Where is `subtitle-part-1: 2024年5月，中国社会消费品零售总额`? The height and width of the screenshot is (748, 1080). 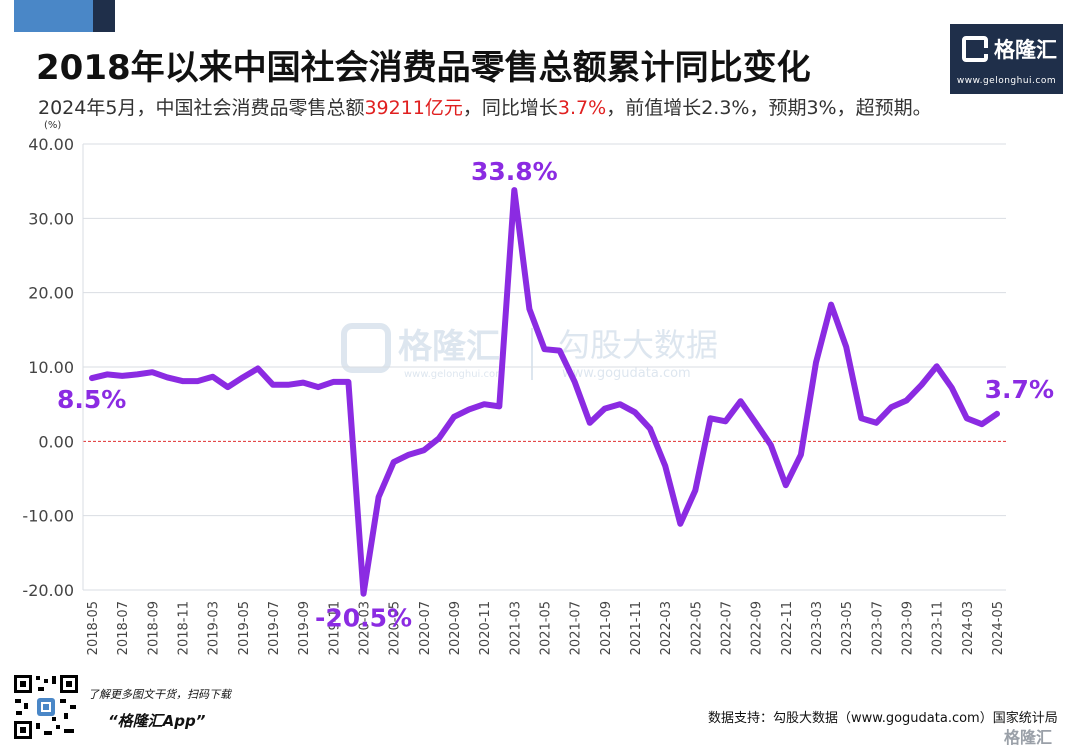
subtitle-part-1: 2024年5月，中国社会消费品零售总额 is located at coordinates (201, 108).